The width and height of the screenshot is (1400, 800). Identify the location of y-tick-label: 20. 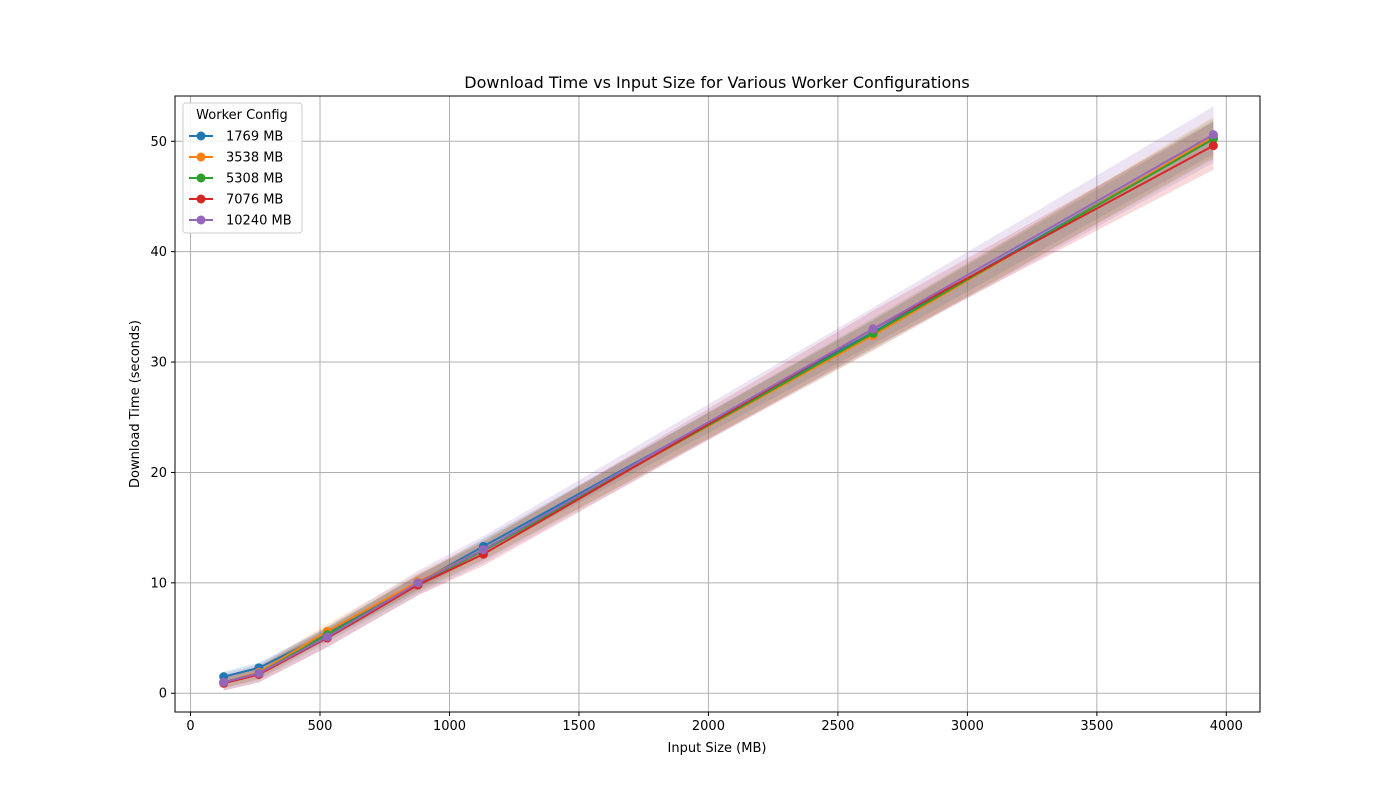
(158, 473).